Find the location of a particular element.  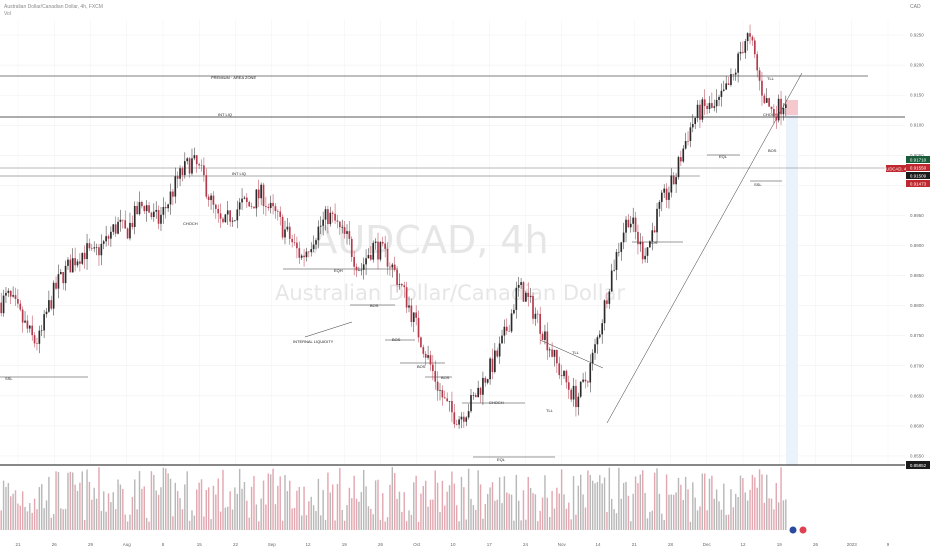

currency-label: CAD is located at coordinates (915, 7).